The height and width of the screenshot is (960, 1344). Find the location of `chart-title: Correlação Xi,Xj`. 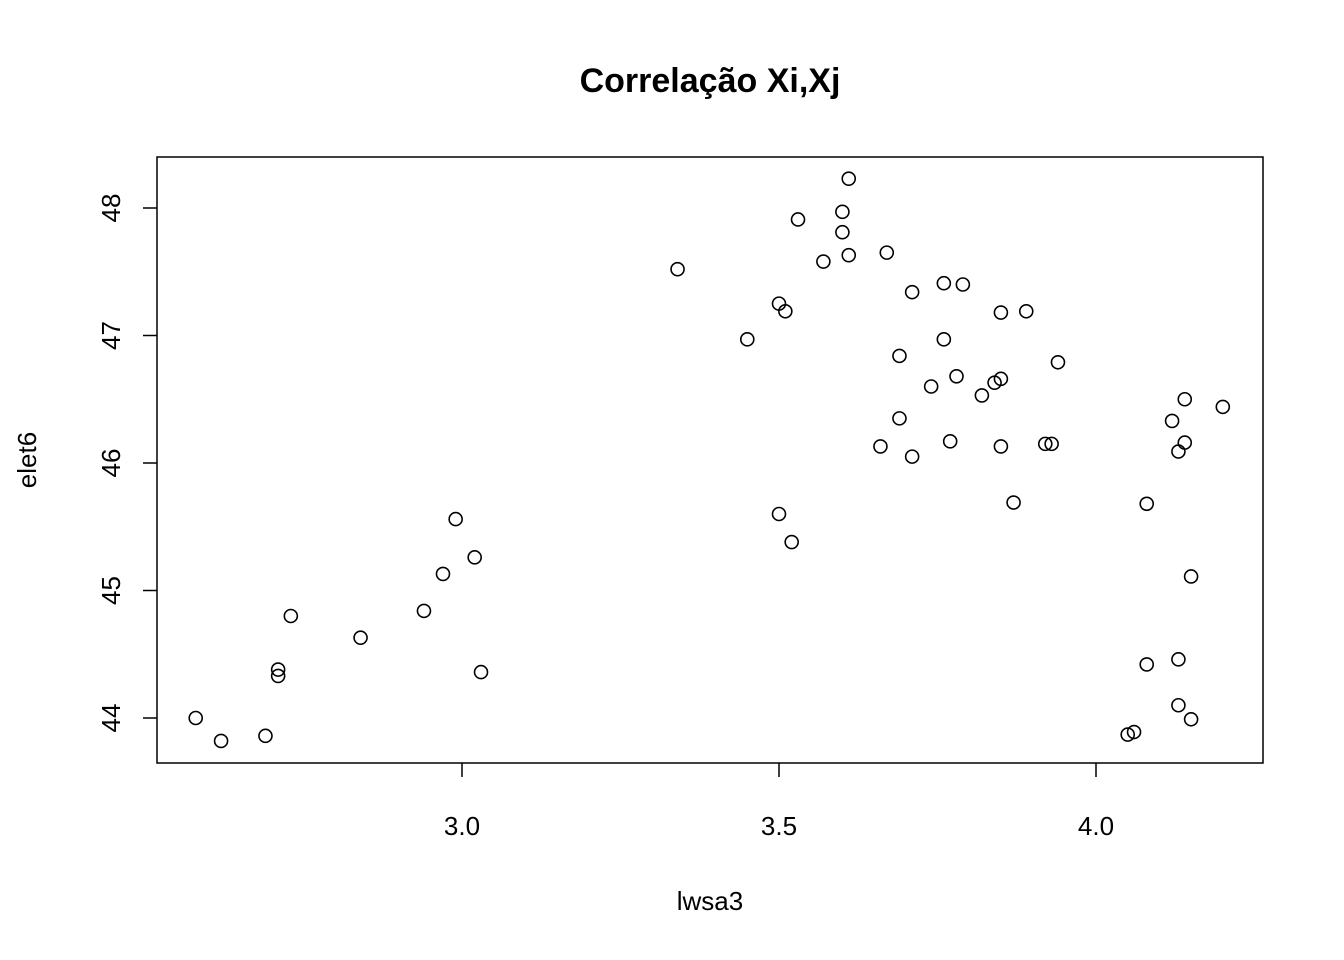

chart-title: Correlação Xi,Xj is located at coordinates (710, 81).